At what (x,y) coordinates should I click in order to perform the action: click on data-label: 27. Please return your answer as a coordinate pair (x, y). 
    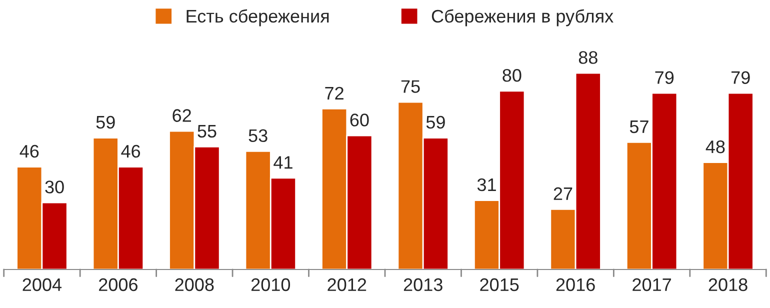
    Looking at the image, I should click on (563, 193).